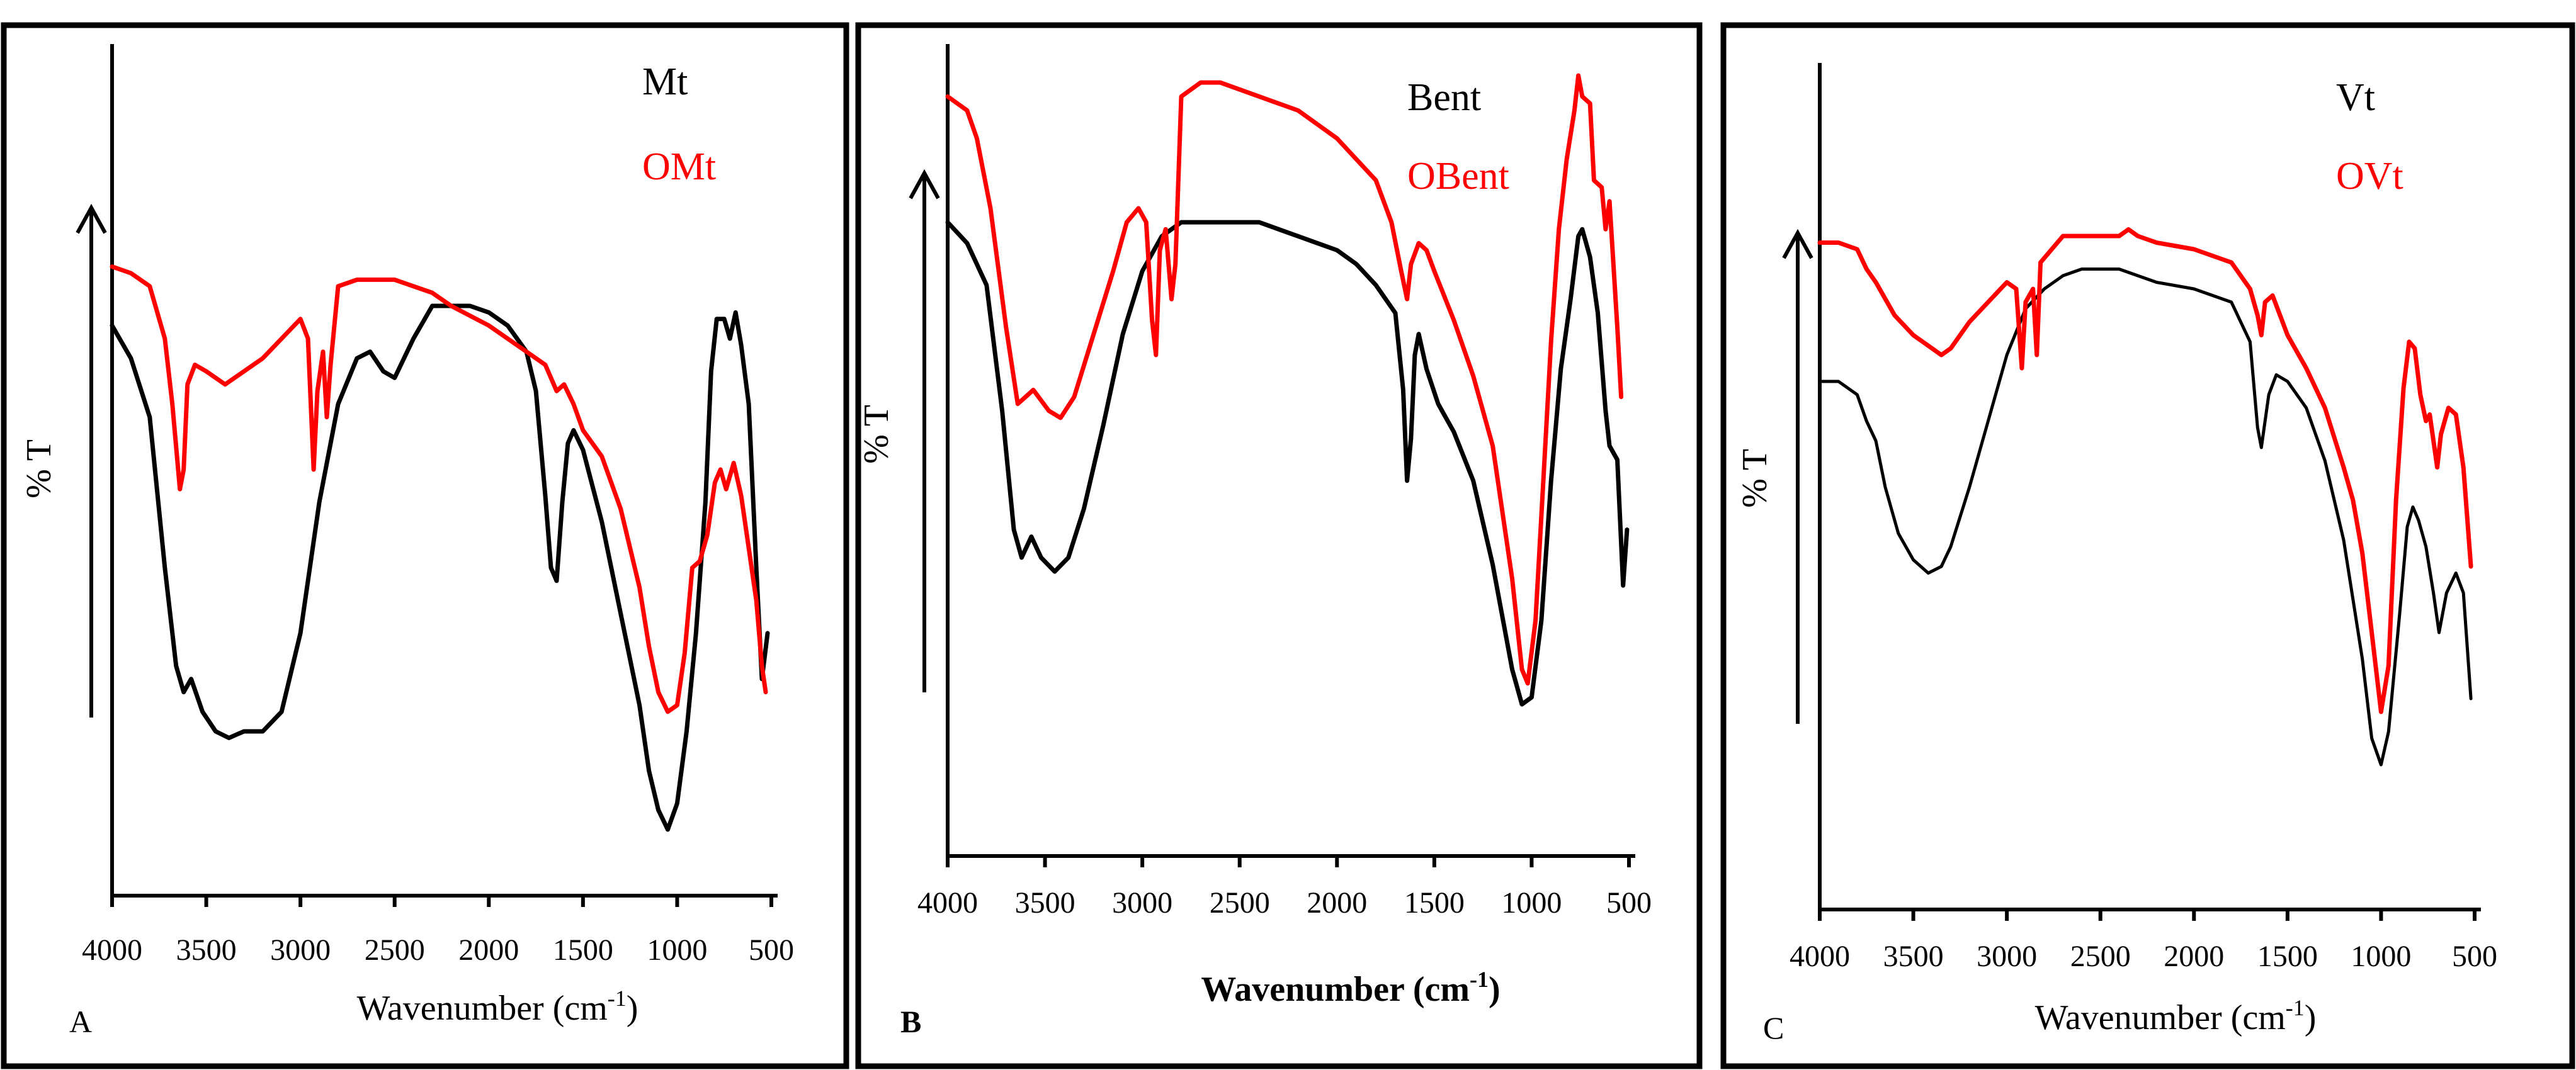  Describe the element at coordinates (300, 950) in the screenshot. I see `panel-a-x-tick-label: 3000` at that location.